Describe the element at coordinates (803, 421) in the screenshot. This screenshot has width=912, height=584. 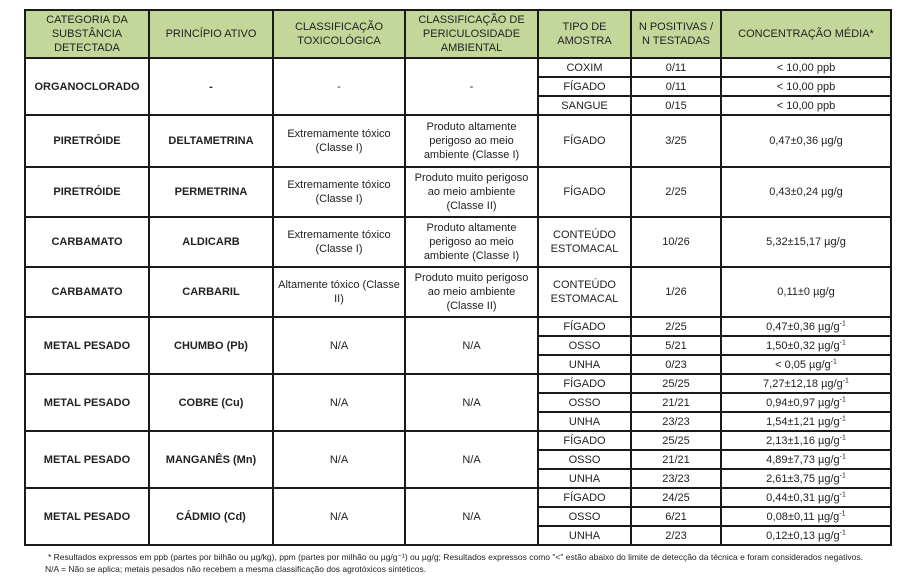
I see `concentration-value: 1,54±1,21 µg/g` at that location.